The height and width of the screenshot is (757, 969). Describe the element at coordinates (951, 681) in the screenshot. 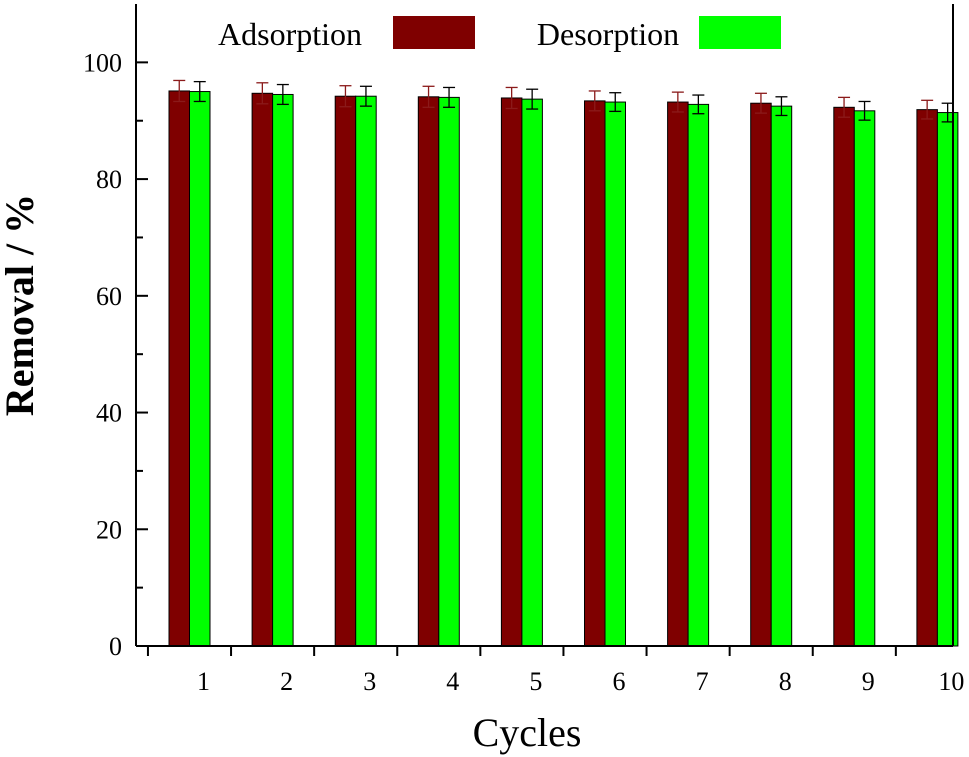

I see `x-tick-label-10: 10` at that location.